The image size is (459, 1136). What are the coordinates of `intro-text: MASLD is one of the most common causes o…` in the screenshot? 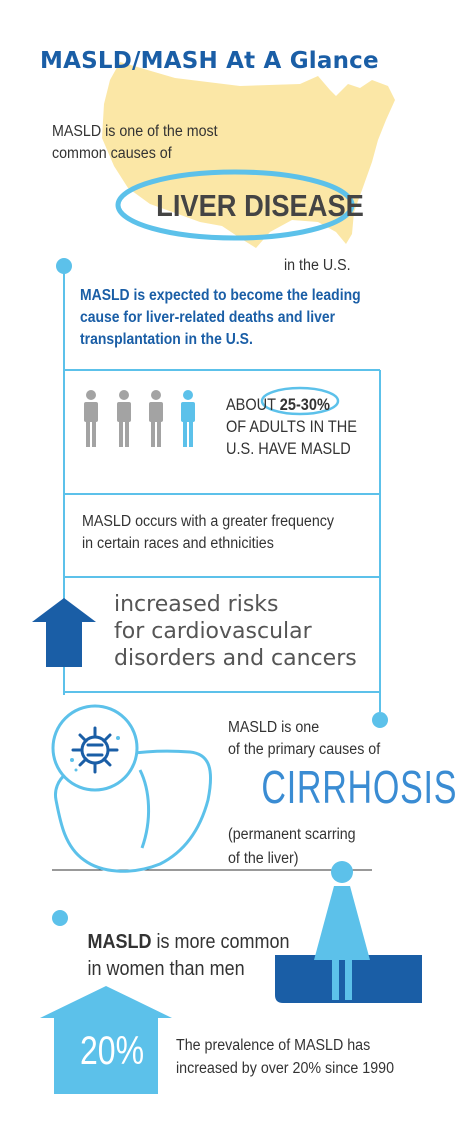 It's located at (135, 142).